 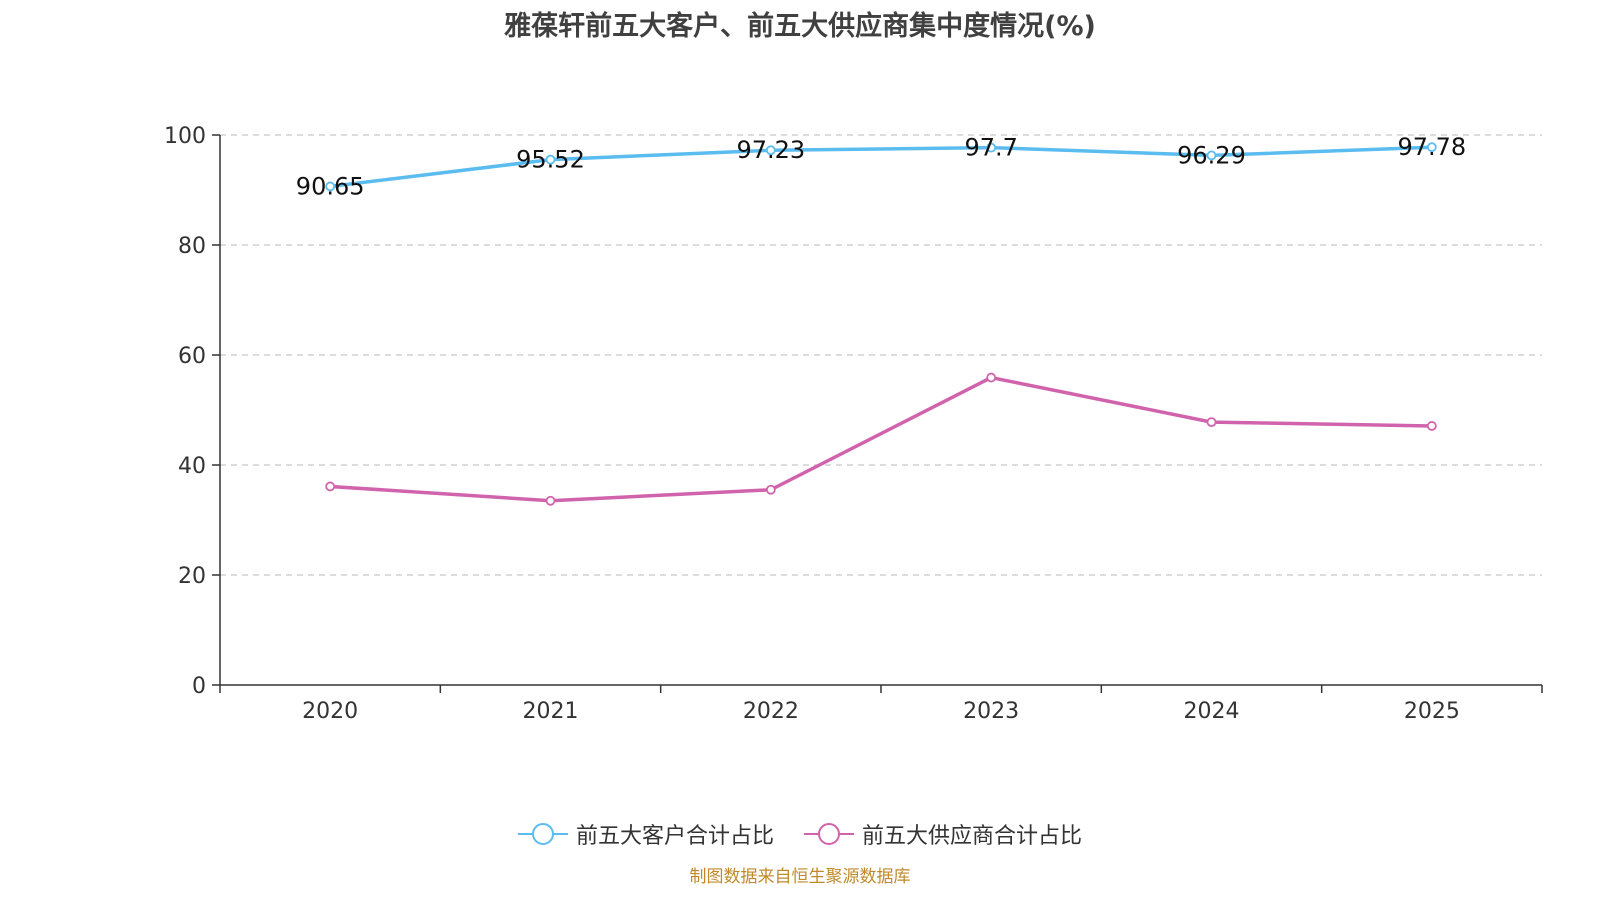 I want to click on series-1-point-2024, so click(x=1211, y=422).